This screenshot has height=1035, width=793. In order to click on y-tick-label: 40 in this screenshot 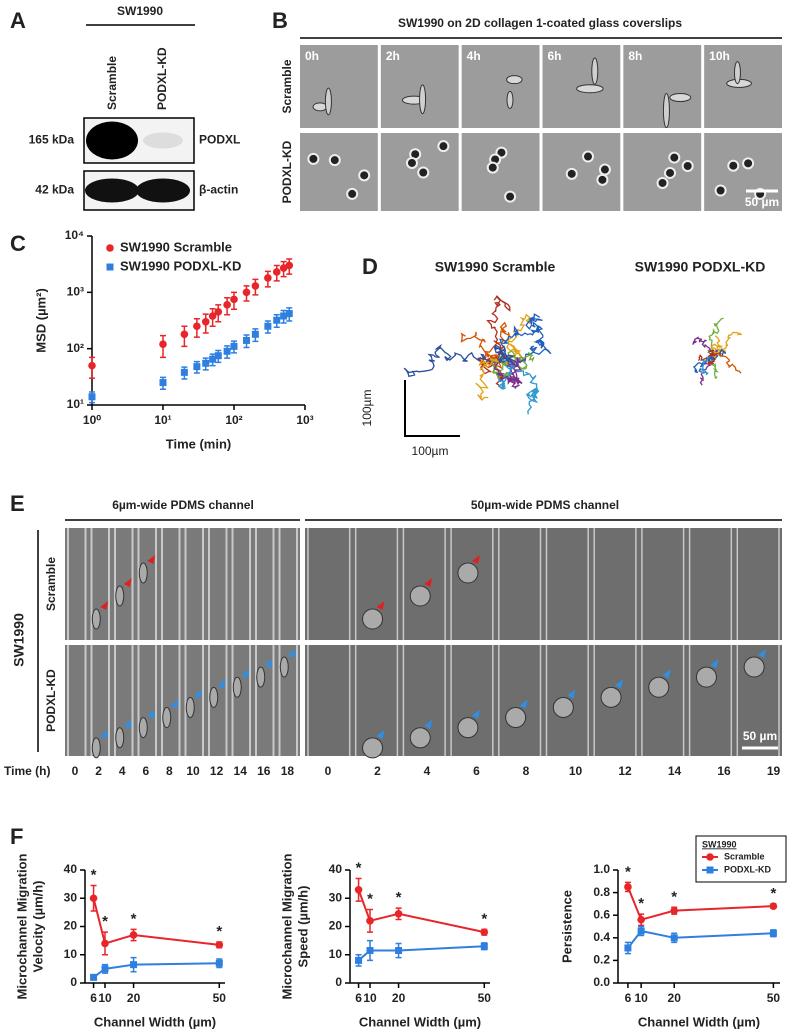, I will do `click(336, 869)`.